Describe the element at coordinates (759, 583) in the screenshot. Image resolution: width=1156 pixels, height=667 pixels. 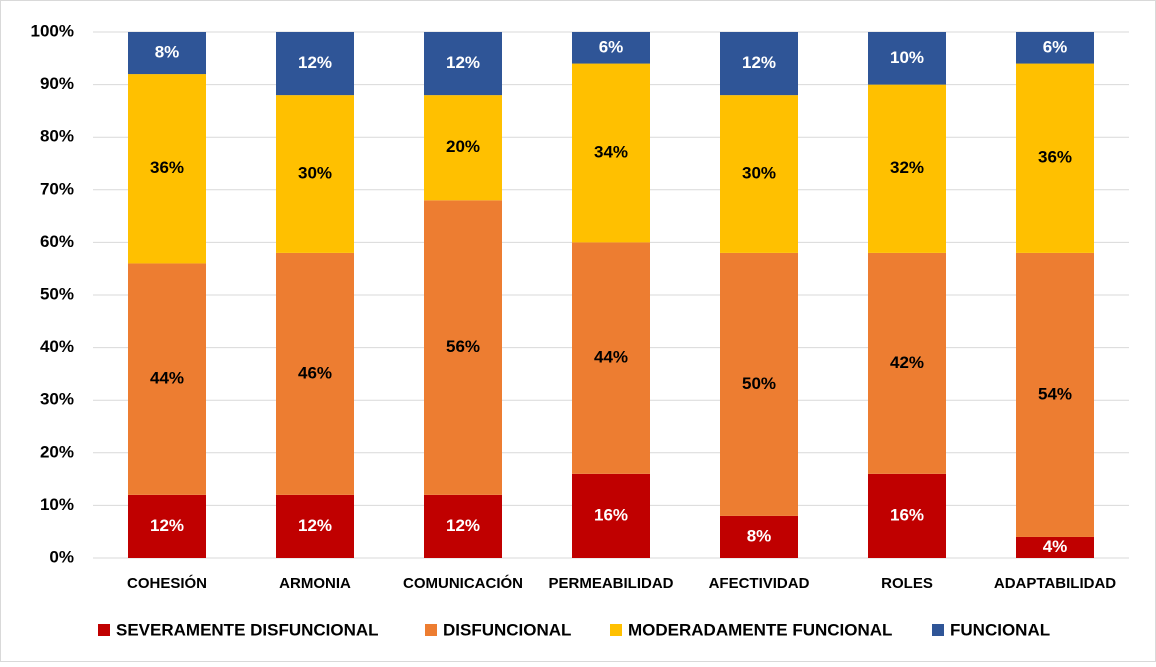
I see `x-tick-label: AFECTIVIDAD` at that location.